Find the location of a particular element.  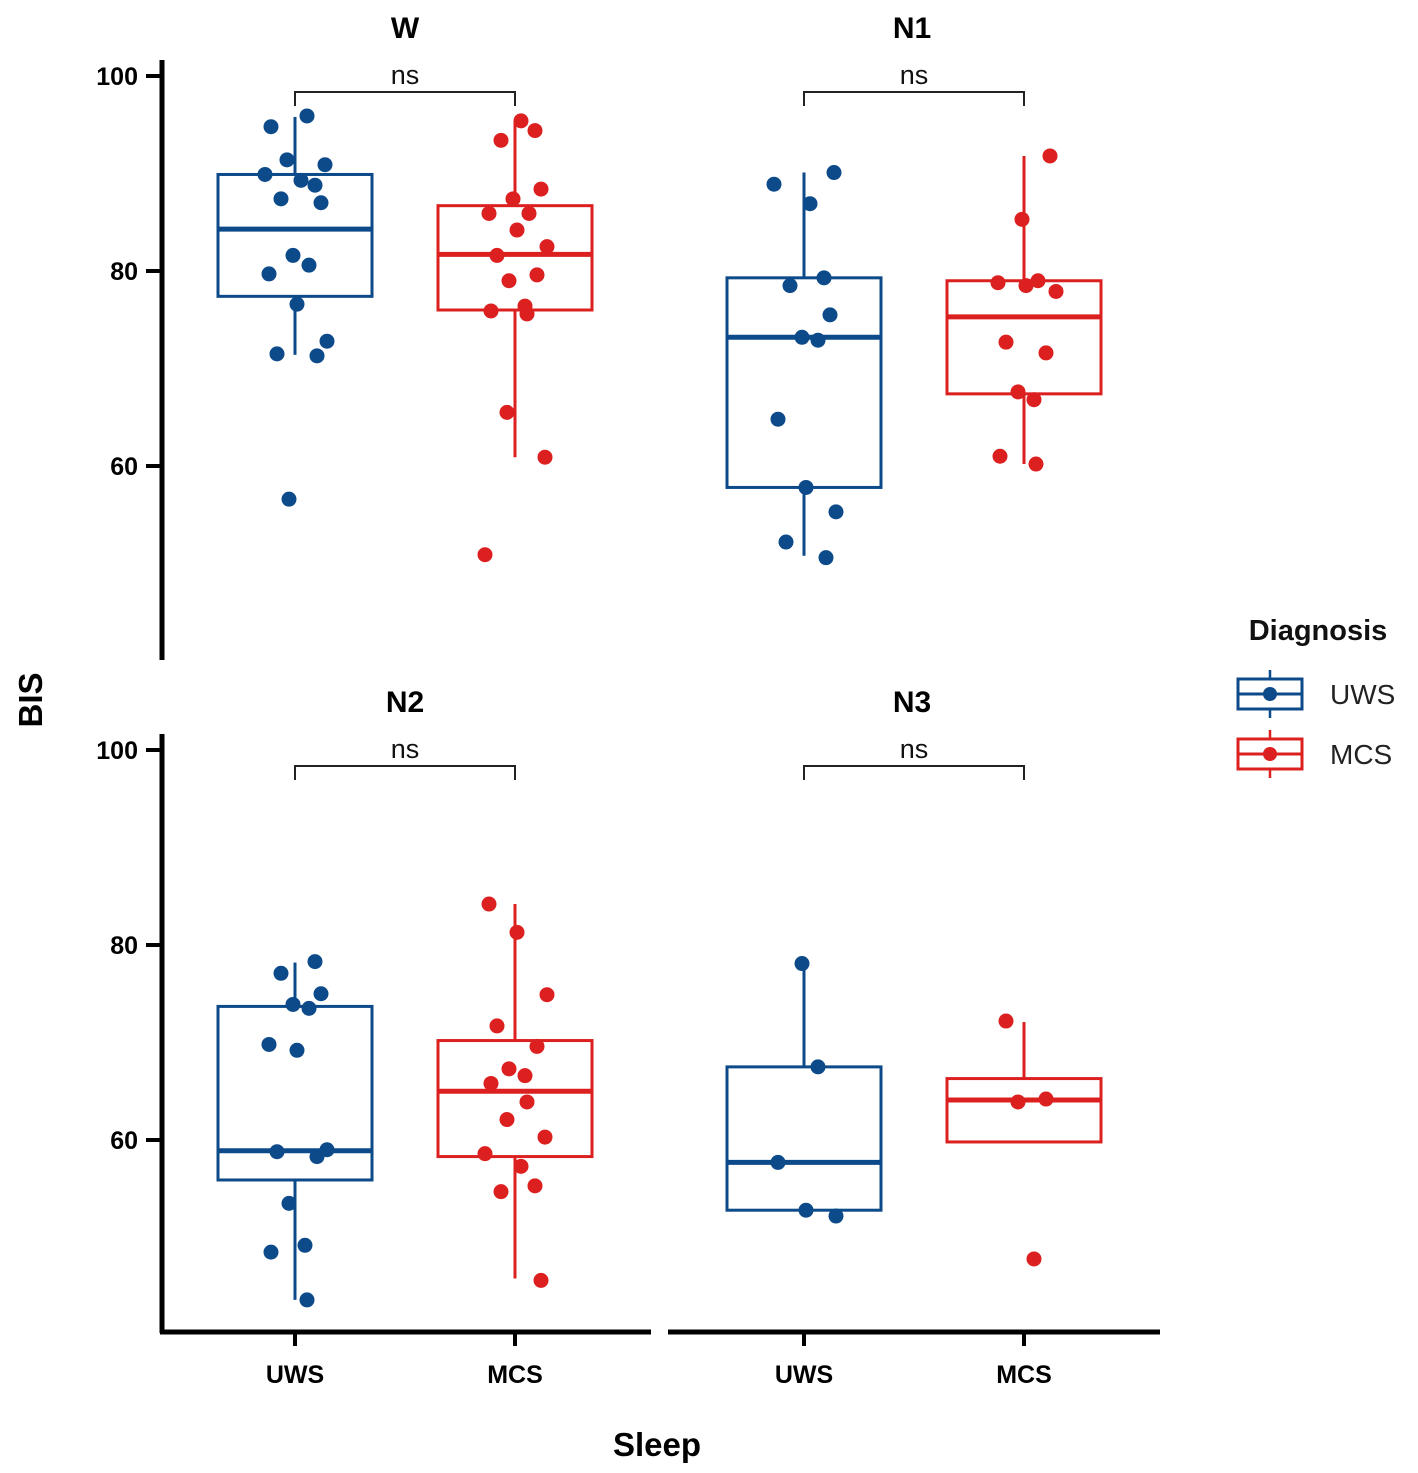

x-axis-title: Sleep is located at coordinates (657, 1444).